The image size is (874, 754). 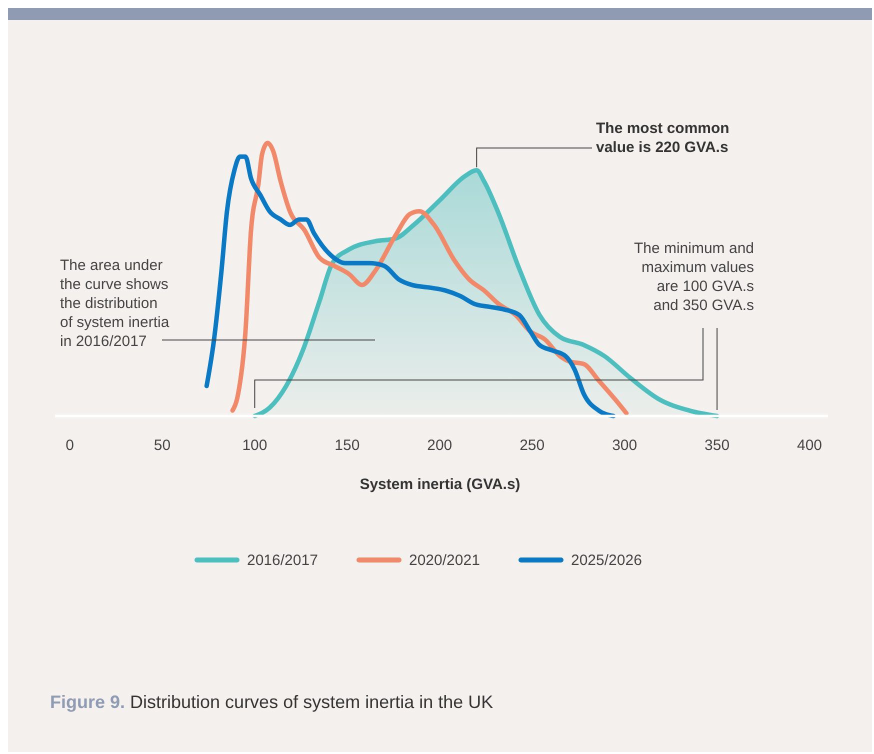 What do you see at coordinates (272, 702) in the screenshot?
I see `text: Figure 9. Distribution curves of system inertia in the UK` at bounding box center [272, 702].